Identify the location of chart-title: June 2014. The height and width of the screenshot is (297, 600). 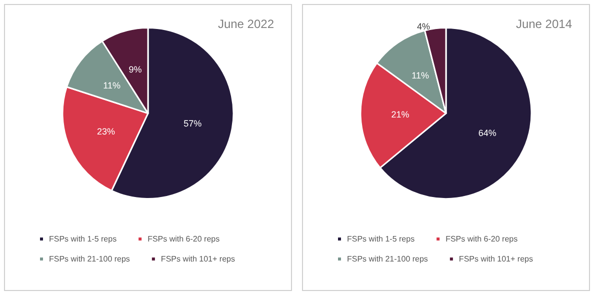
(544, 24).